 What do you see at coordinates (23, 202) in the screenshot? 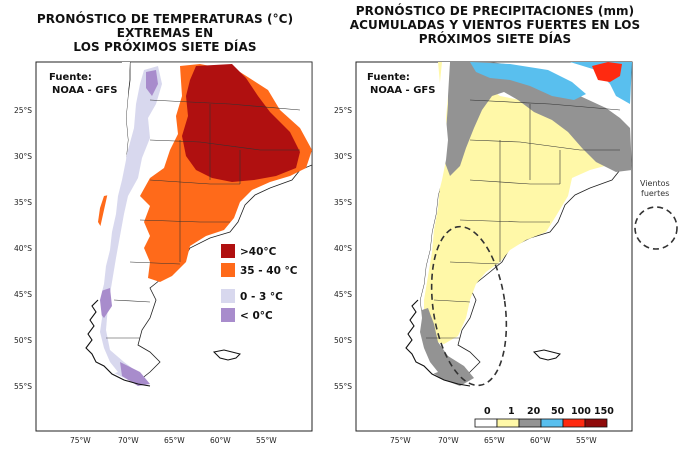
I see `left-lat-35: 35°S` at bounding box center [23, 202].